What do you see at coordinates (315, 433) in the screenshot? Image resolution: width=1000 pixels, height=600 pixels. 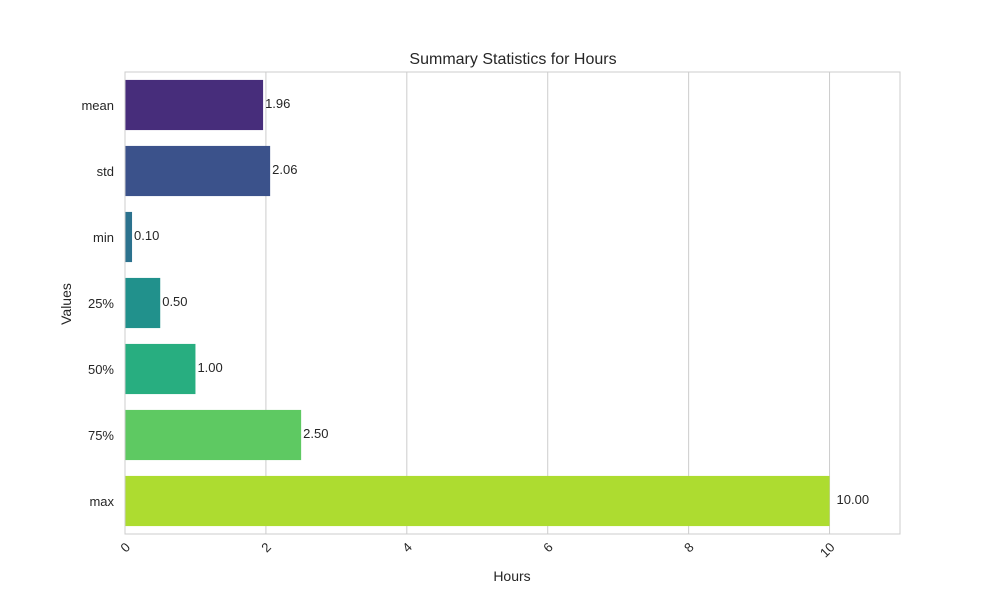 I see `data-label-5: 2.50` at bounding box center [315, 433].